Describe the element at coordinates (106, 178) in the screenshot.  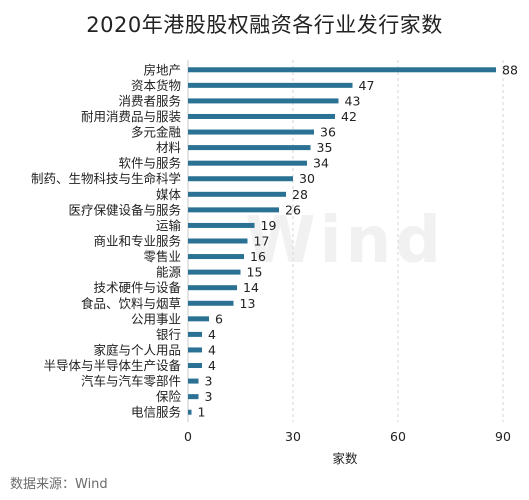
I see `category-label: 制药、生物科技与生命科学` at that location.